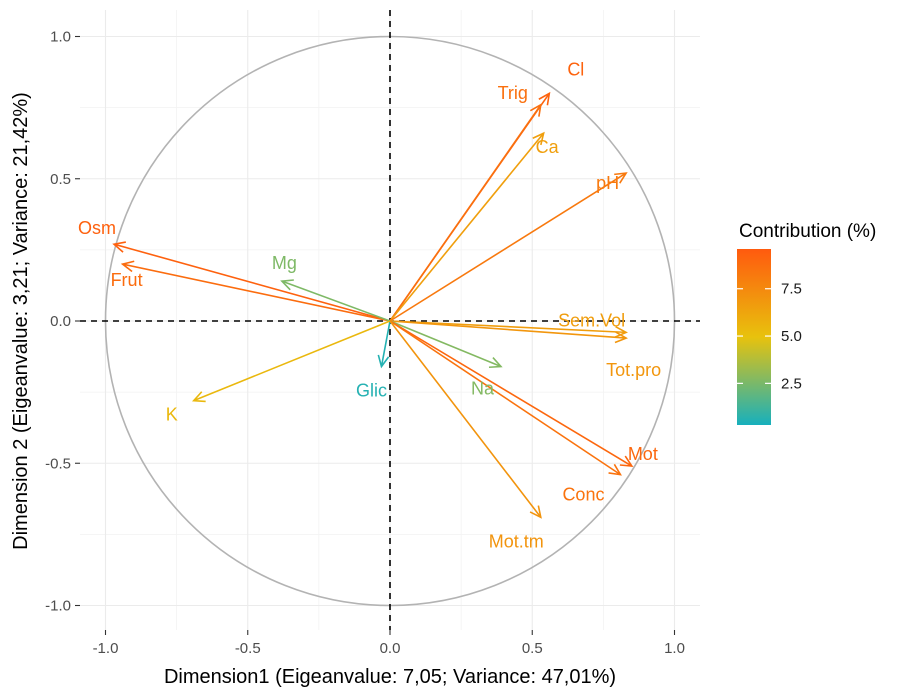 The image size is (913, 689). What do you see at coordinates (791, 383) in the screenshot?
I see `legend-tick-label: 2.5` at bounding box center [791, 383].